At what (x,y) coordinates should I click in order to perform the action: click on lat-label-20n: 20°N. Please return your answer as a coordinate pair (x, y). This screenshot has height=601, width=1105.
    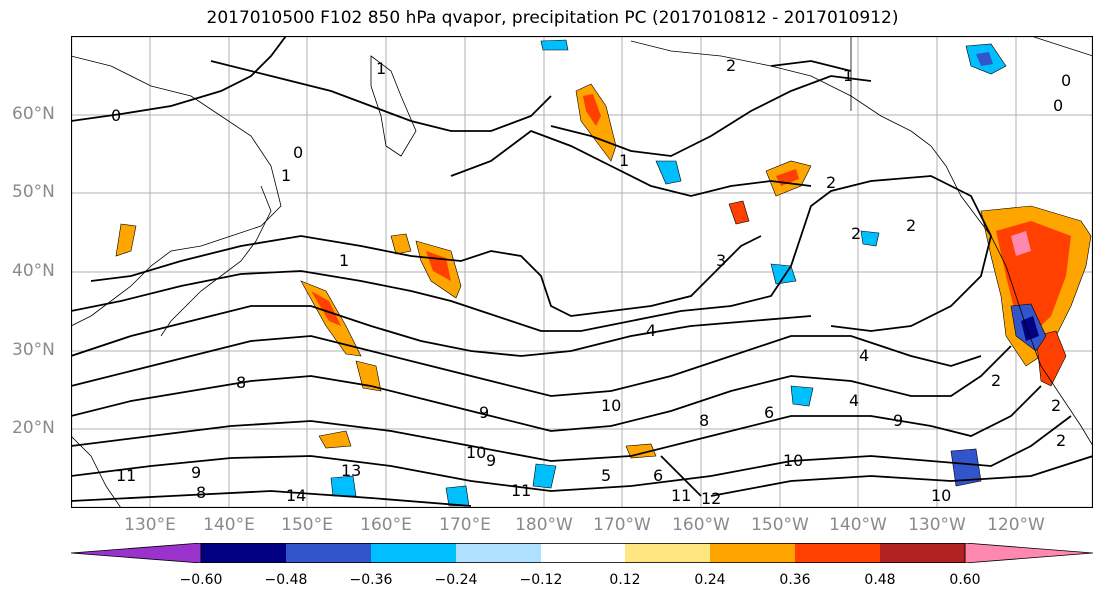
    Looking at the image, I should click on (33, 428).